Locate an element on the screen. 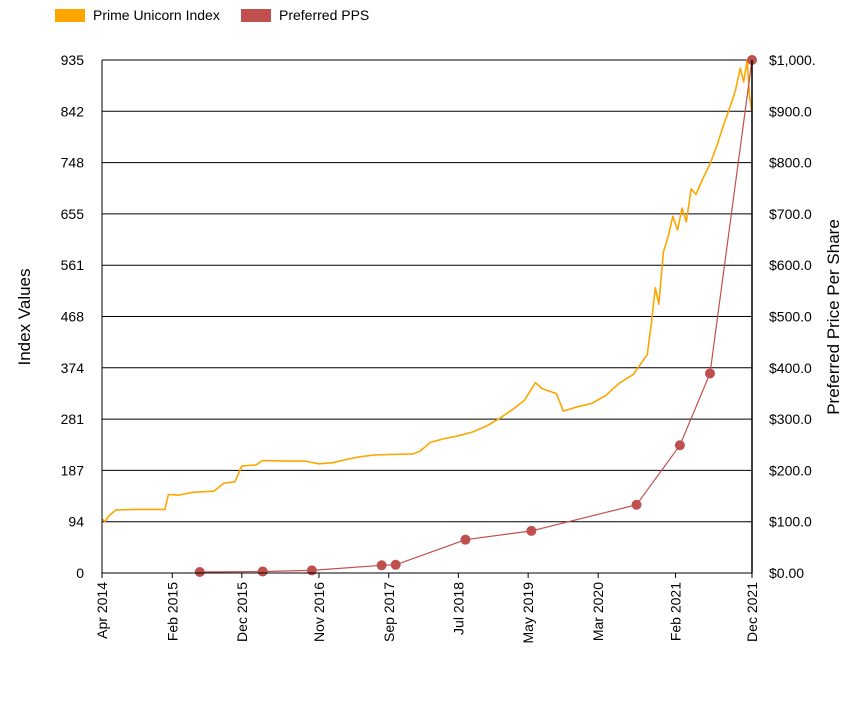 This screenshot has height=722, width=856. x-tick-label: Dec 2015 is located at coordinates (242, 612).